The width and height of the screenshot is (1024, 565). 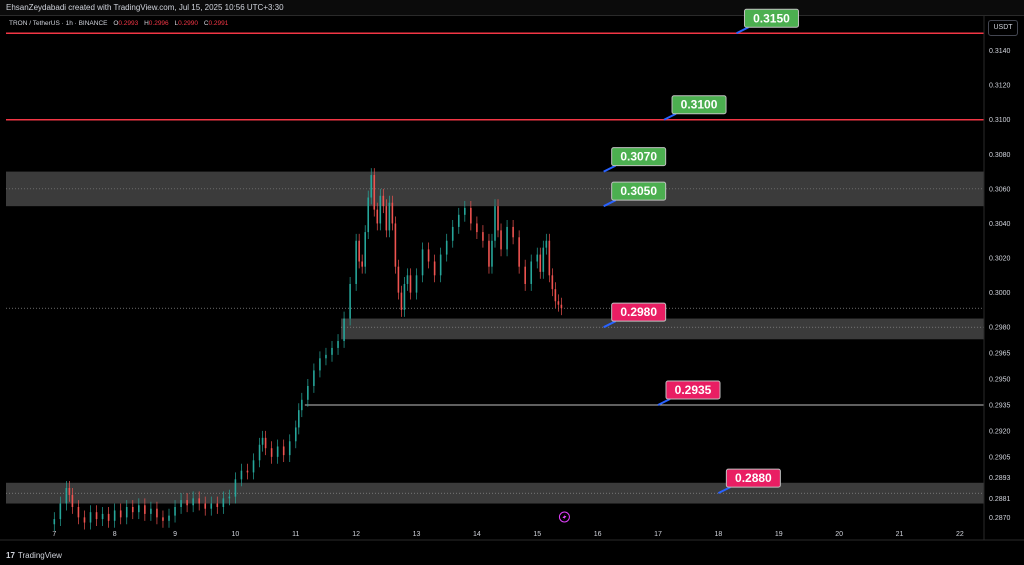 I want to click on time-tick-label: 15, so click(x=537, y=534).